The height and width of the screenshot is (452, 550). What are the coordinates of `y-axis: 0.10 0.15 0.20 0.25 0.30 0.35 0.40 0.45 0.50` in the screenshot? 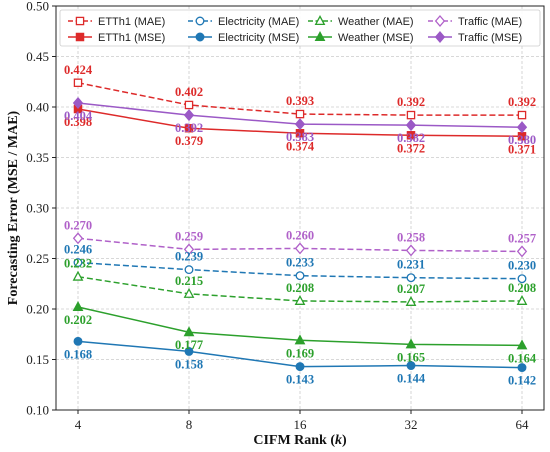 It's located at (41, 209).